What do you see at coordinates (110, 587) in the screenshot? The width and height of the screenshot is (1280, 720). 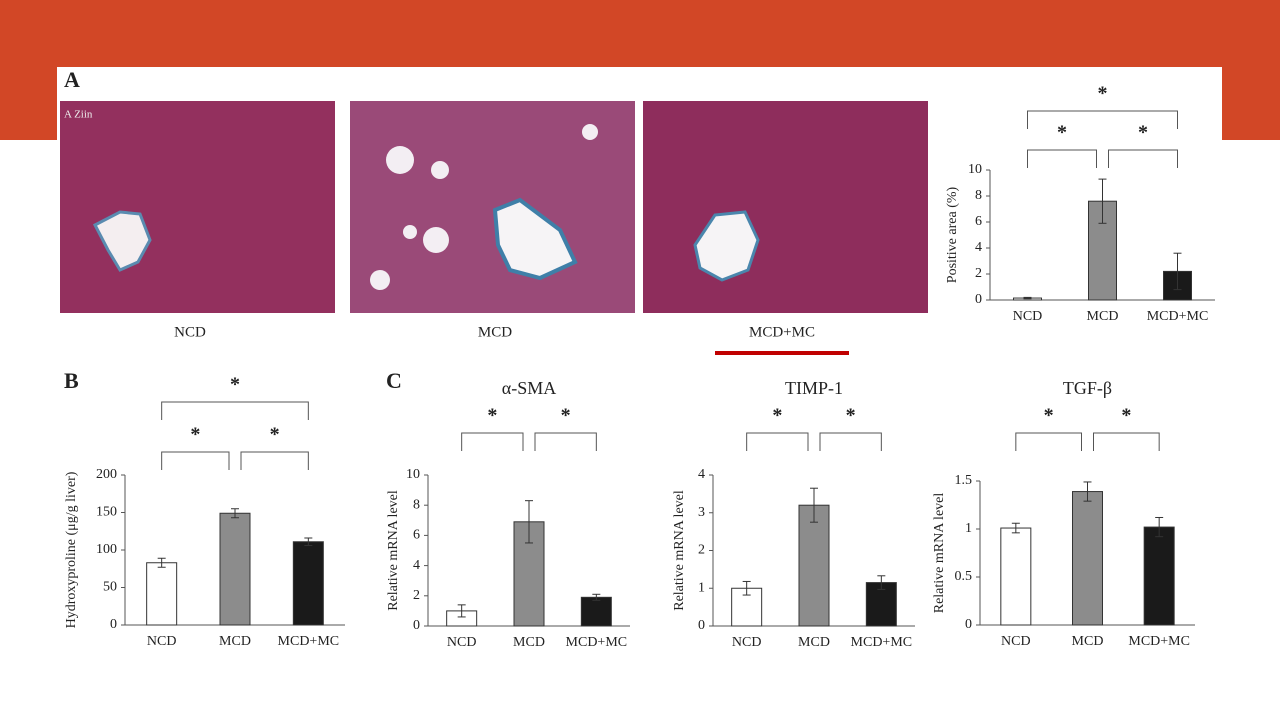 I see `y-tick-label: 50` at bounding box center [110, 587].